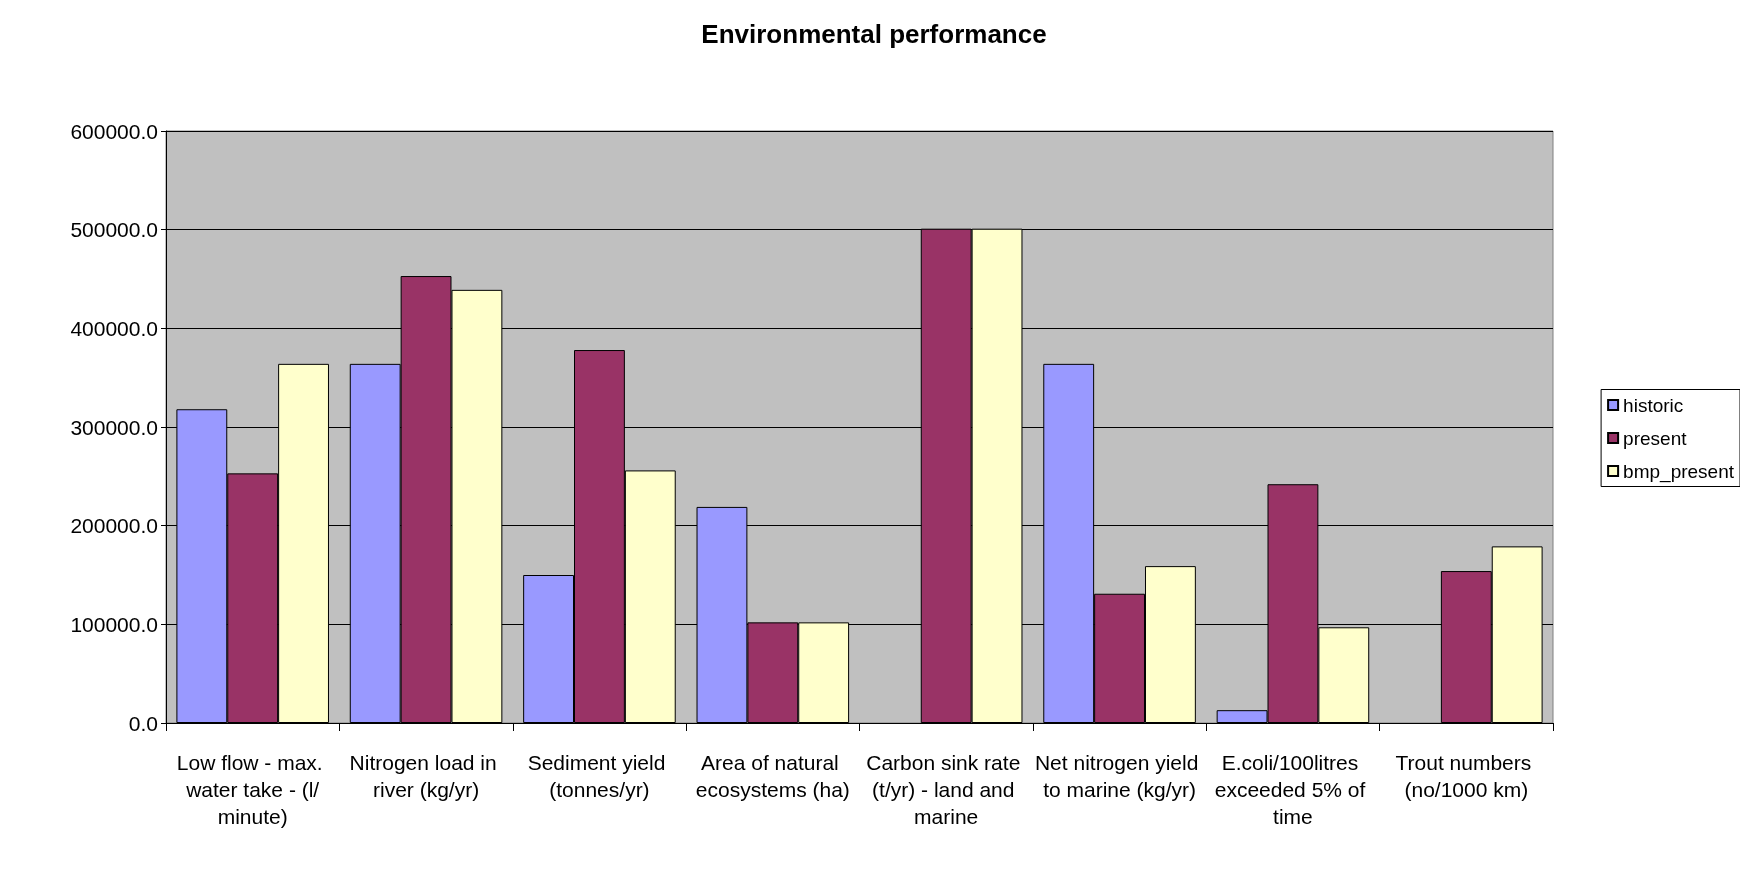 The height and width of the screenshot is (876, 1748). What do you see at coordinates (1293, 789) in the screenshot?
I see `x-tick-label: E.coli/100litres exceeded 5% of time` at bounding box center [1293, 789].